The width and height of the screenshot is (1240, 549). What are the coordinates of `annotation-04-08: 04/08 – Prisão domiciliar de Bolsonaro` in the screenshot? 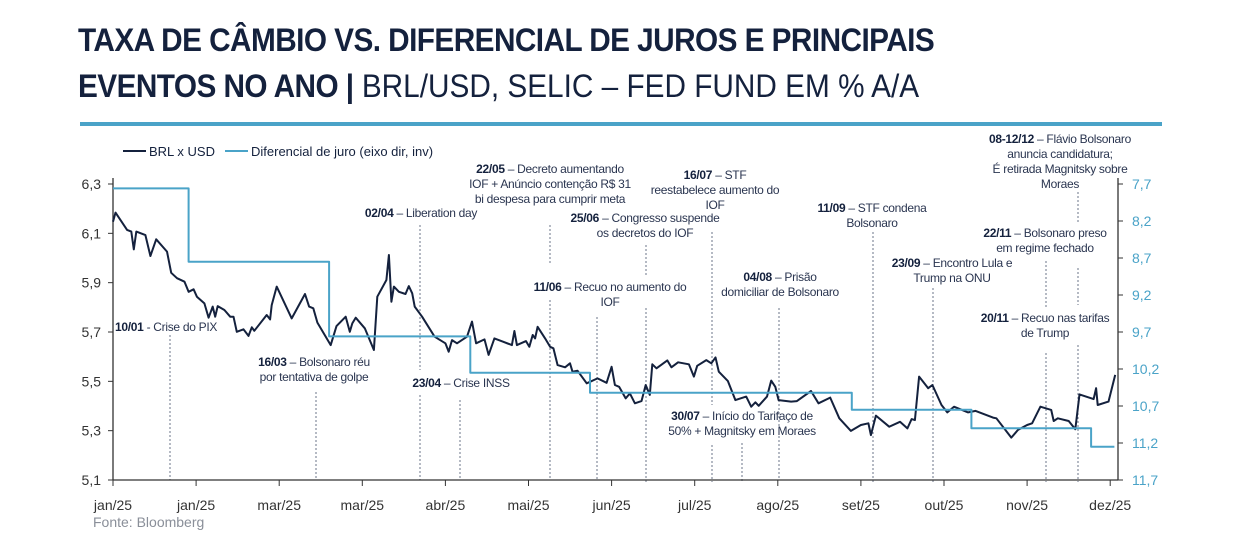 It's located at (780, 285).